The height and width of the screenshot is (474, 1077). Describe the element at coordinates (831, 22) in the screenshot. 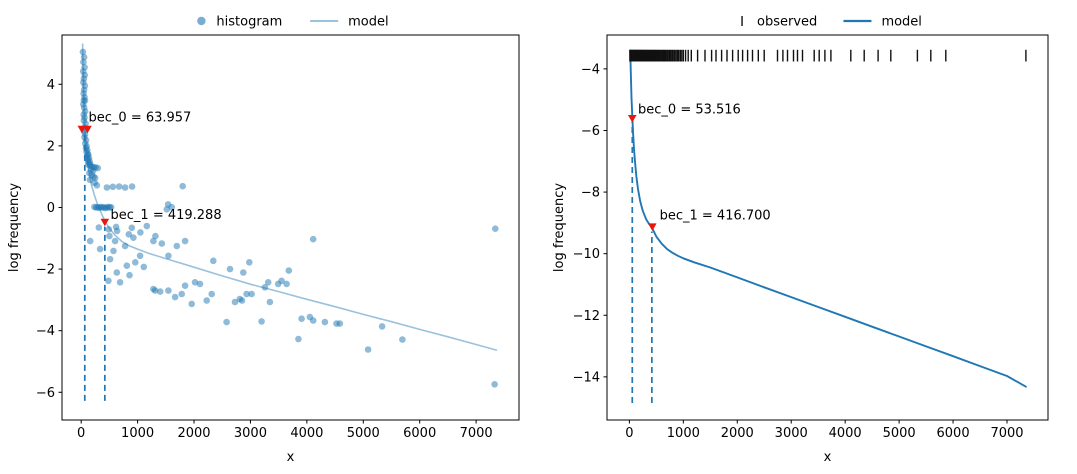

I see `legend: observed model` at that location.